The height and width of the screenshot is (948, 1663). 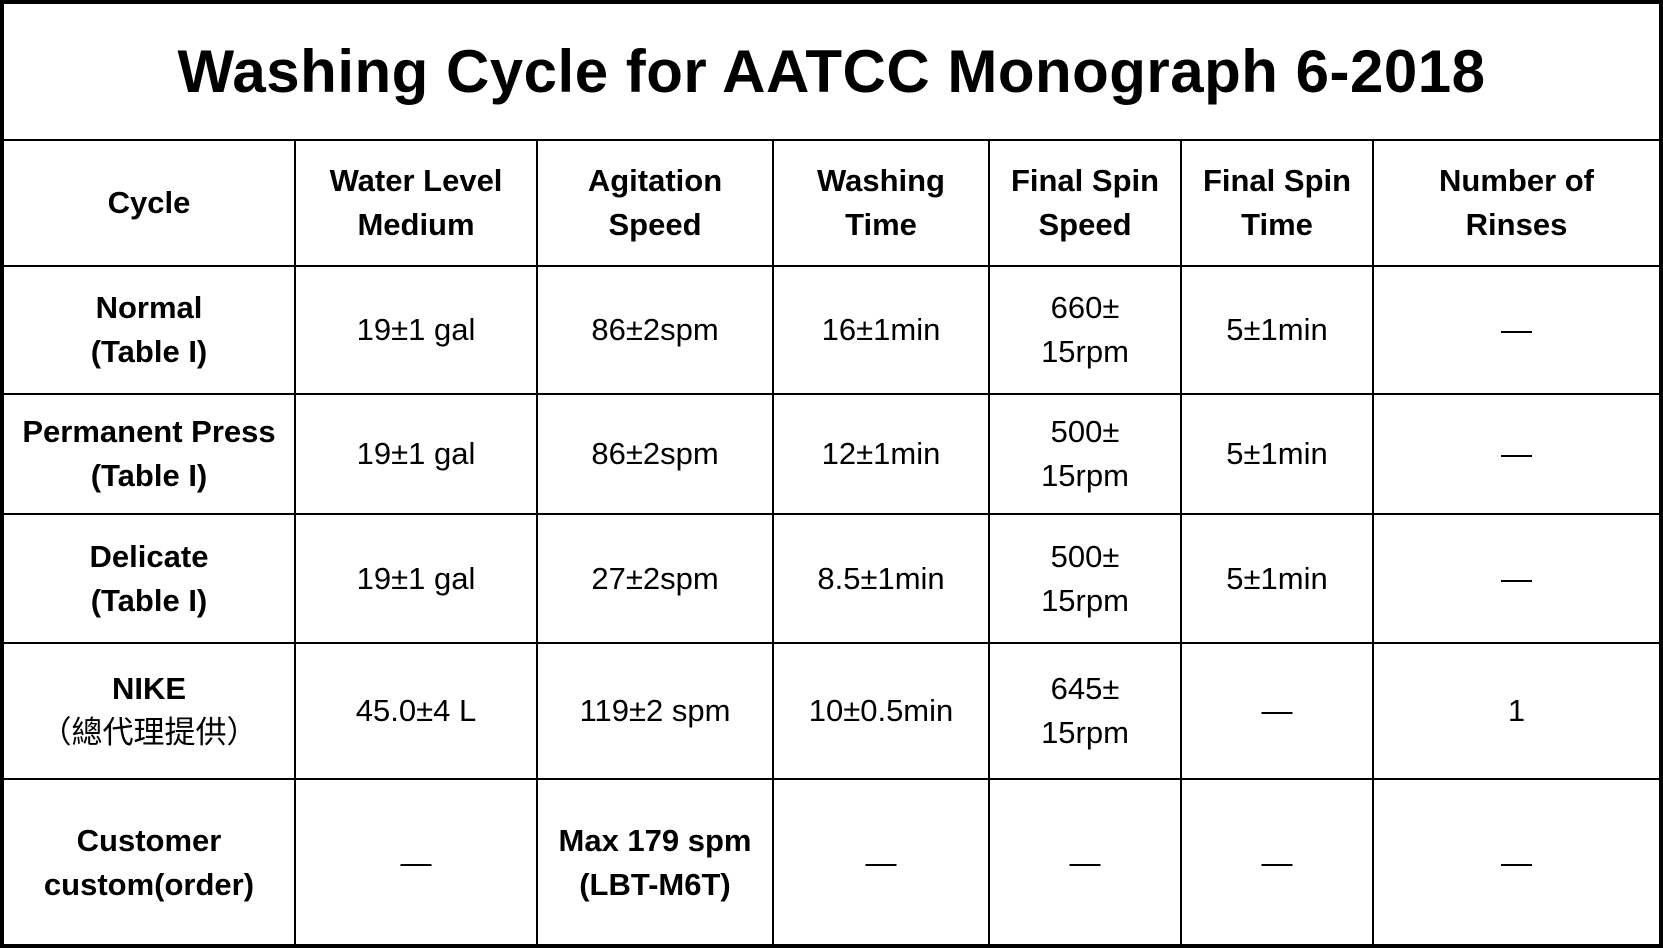 What do you see at coordinates (416, 203) in the screenshot?
I see `header-water-level: Water Level Medium` at bounding box center [416, 203].